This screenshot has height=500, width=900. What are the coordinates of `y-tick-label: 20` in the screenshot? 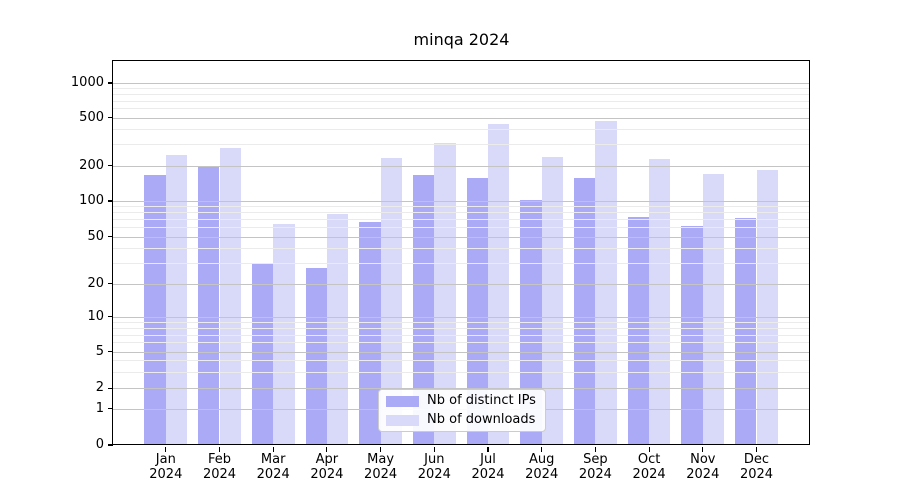 It's located at (95, 283).